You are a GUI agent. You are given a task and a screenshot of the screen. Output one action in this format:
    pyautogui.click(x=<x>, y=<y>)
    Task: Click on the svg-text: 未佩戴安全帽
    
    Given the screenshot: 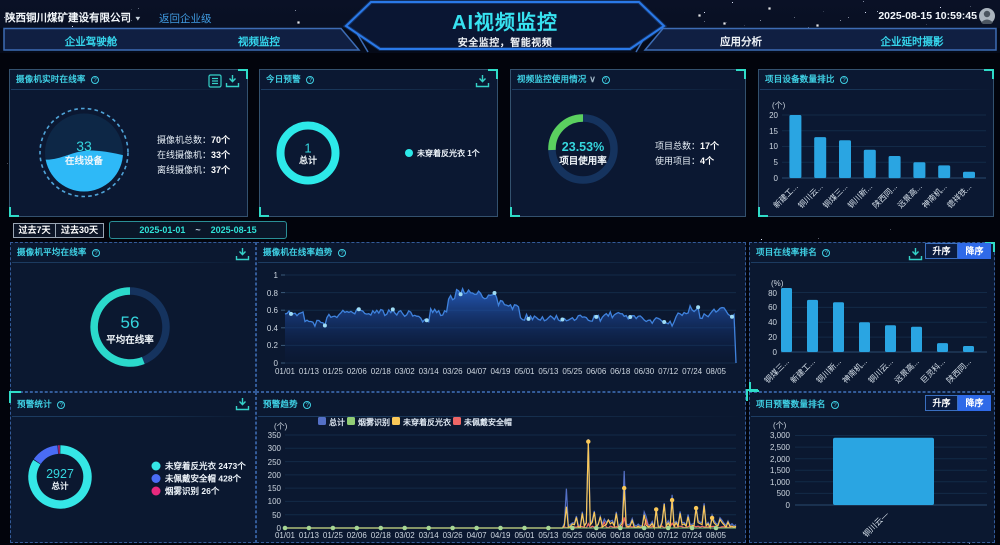 What is the action you would take?
    pyautogui.click(x=487, y=422)
    